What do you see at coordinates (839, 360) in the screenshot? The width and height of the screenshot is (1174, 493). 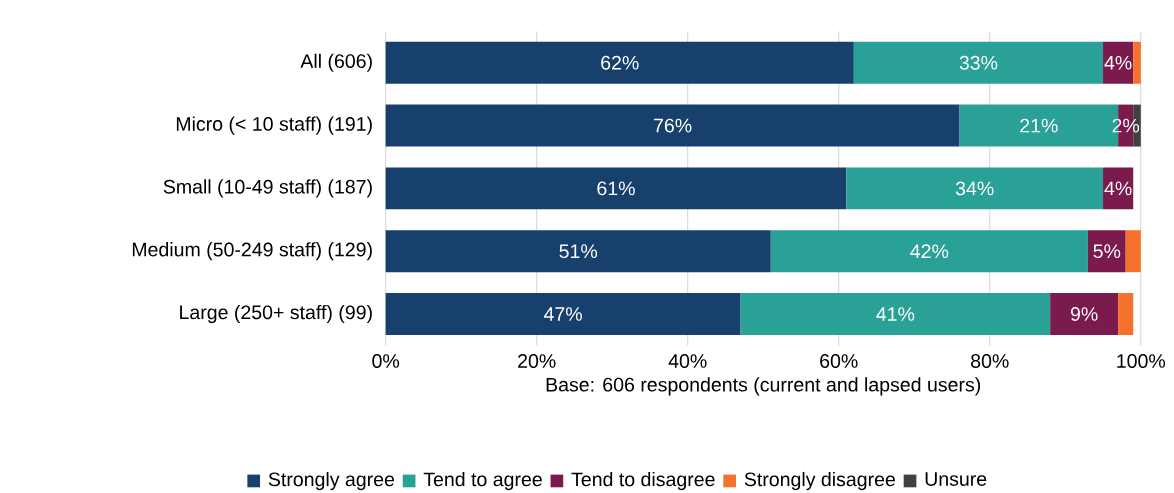 I see `x-tick-label: 60%` at bounding box center [839, 360].